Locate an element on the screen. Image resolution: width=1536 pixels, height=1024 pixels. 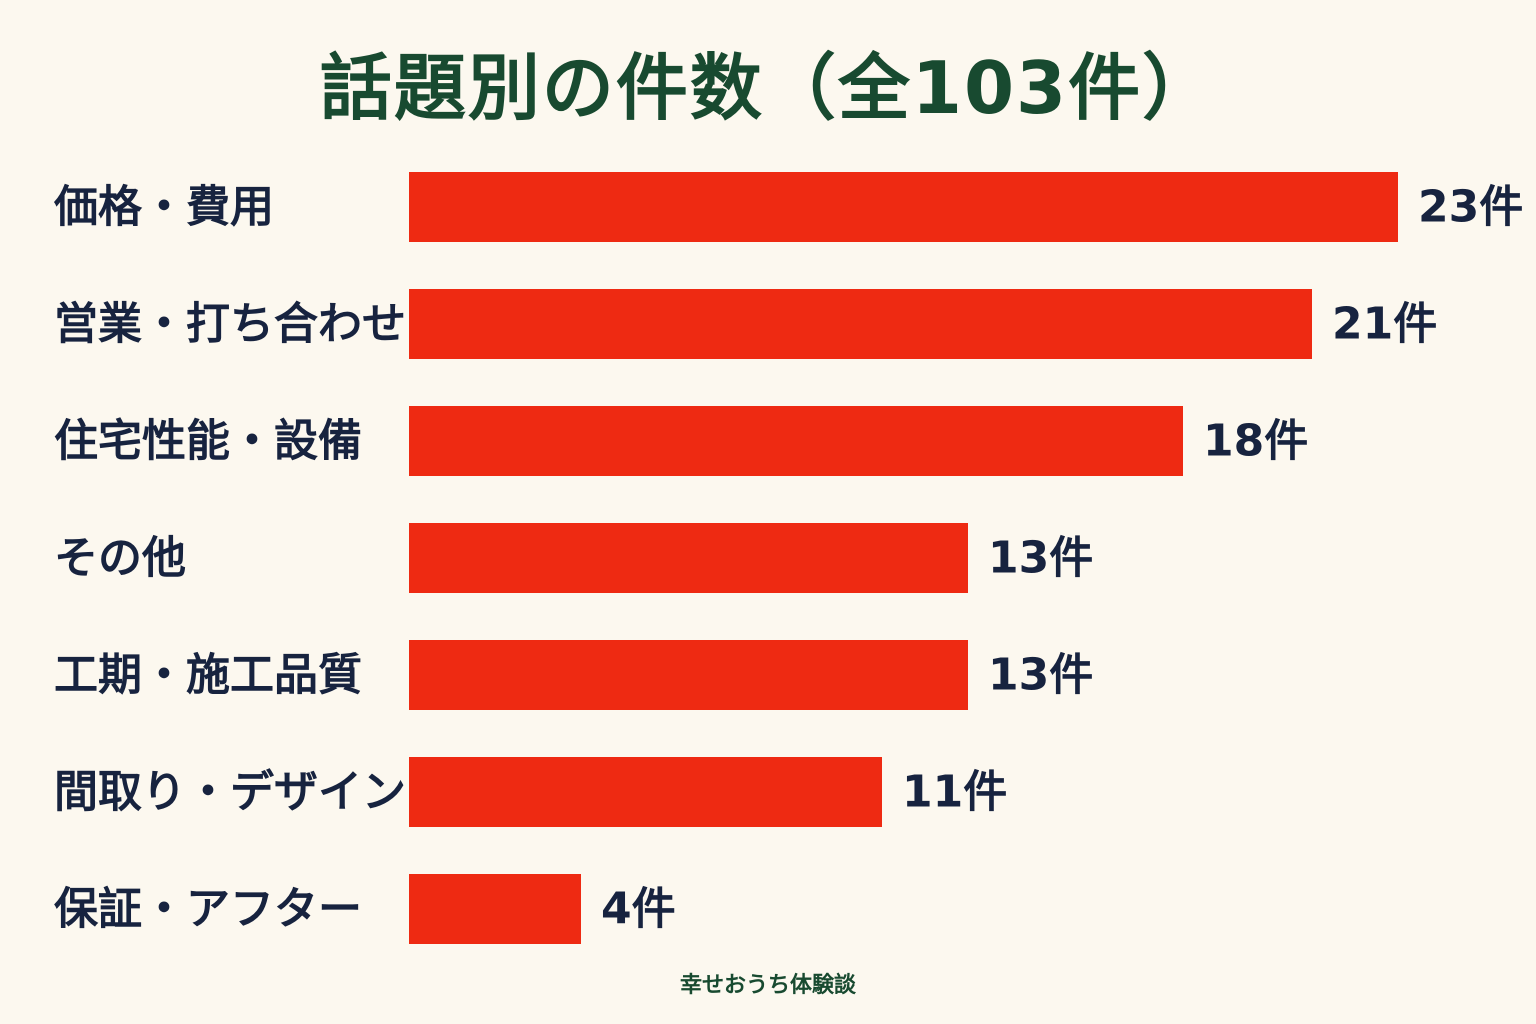
category-label: その他 is located at coordinates (120, 558).